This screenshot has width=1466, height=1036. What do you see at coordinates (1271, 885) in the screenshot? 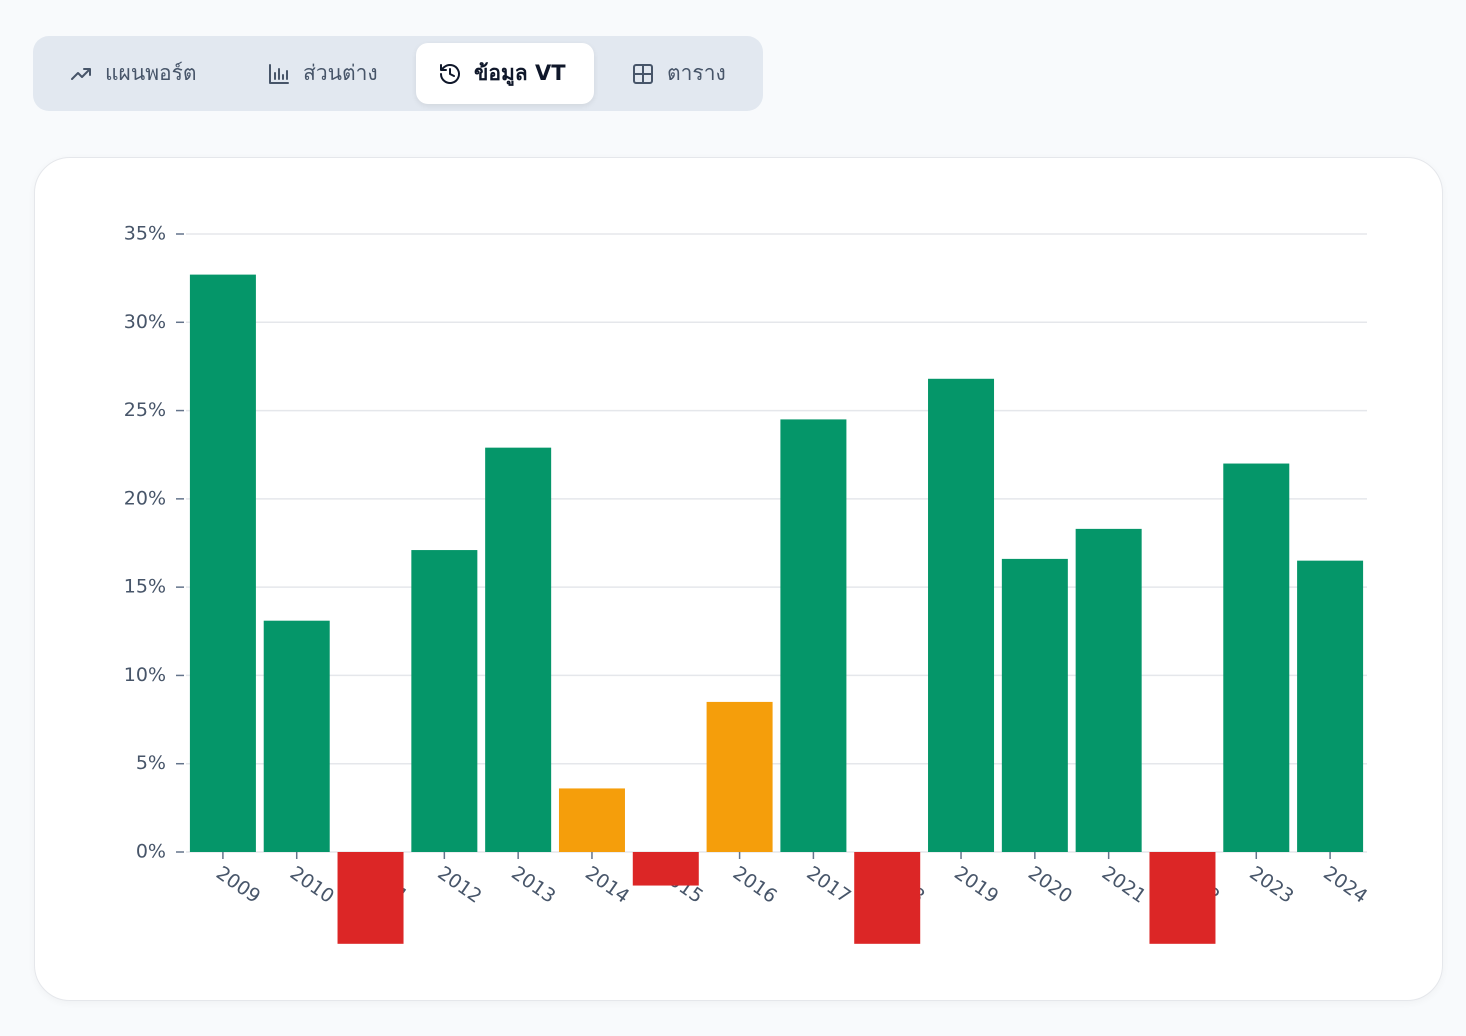
I see `x-tick-label: 2023` at bounding box center [1271, 885].